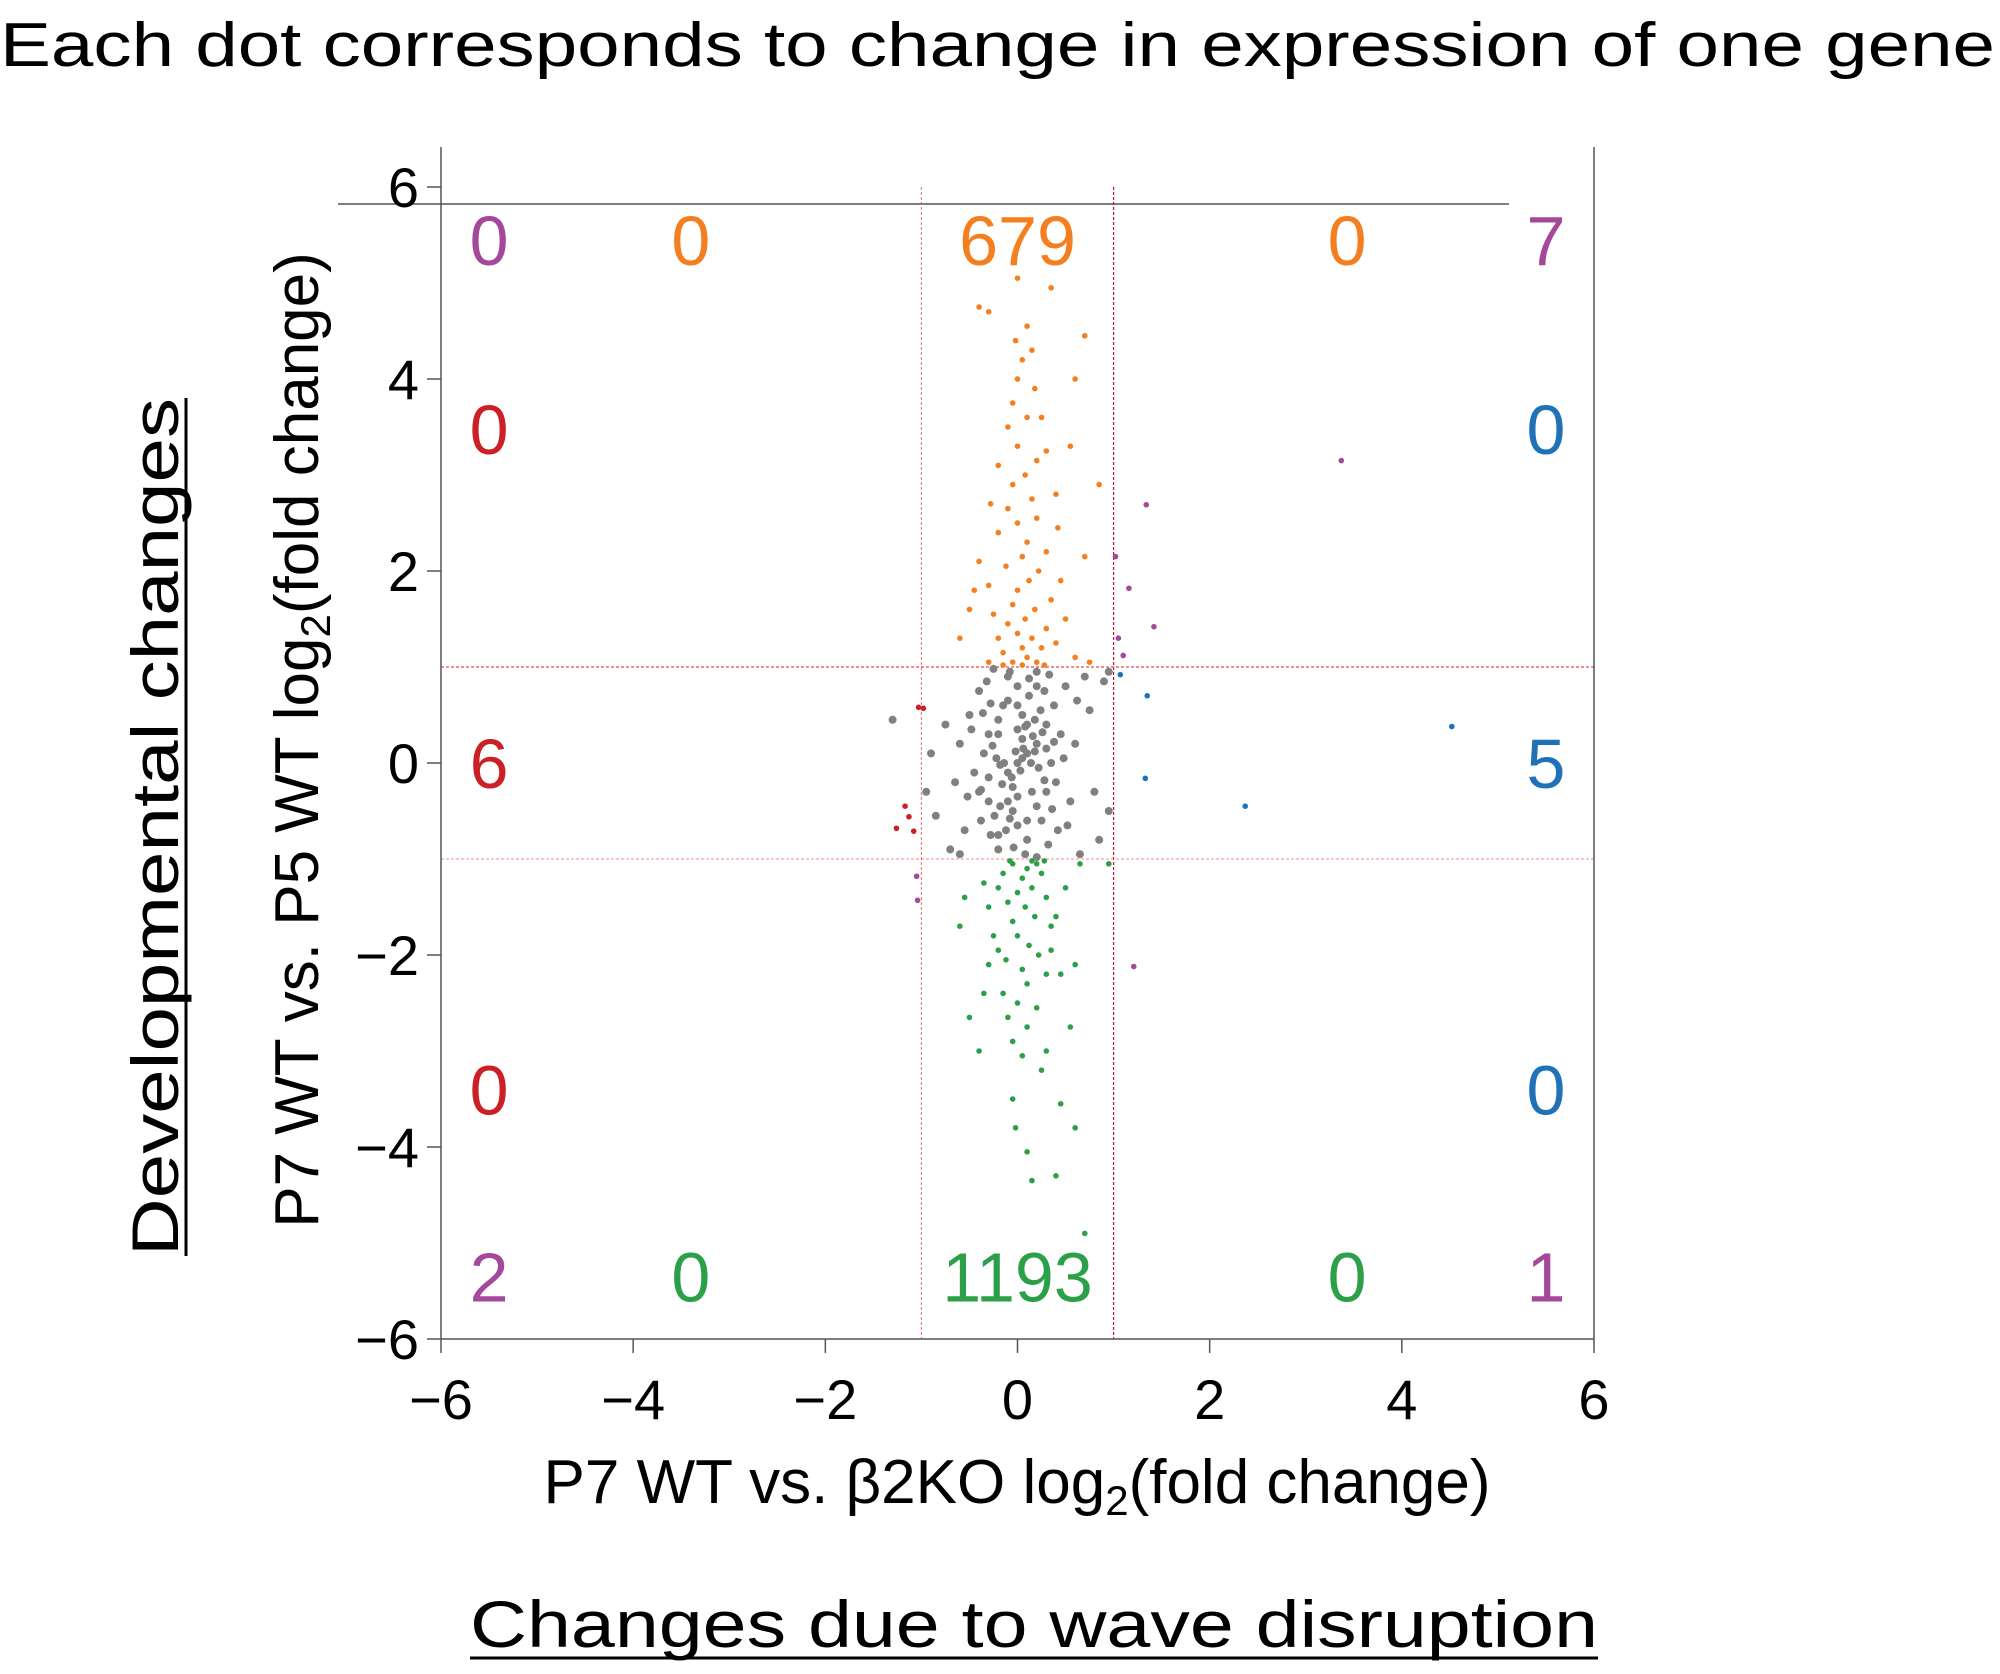 This screenshot has width=2000, height=1674. I want to click on quadrant-count-label: 6, so click(489, 764).